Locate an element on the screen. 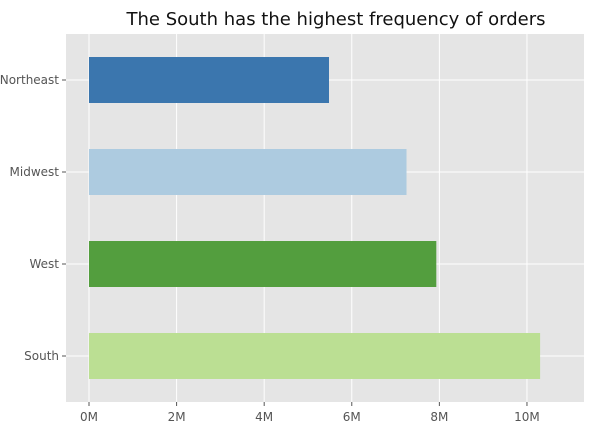 This screenshot has height=436, width=594. x-tick-label-1: 2M is located at coordinates (177, 417).